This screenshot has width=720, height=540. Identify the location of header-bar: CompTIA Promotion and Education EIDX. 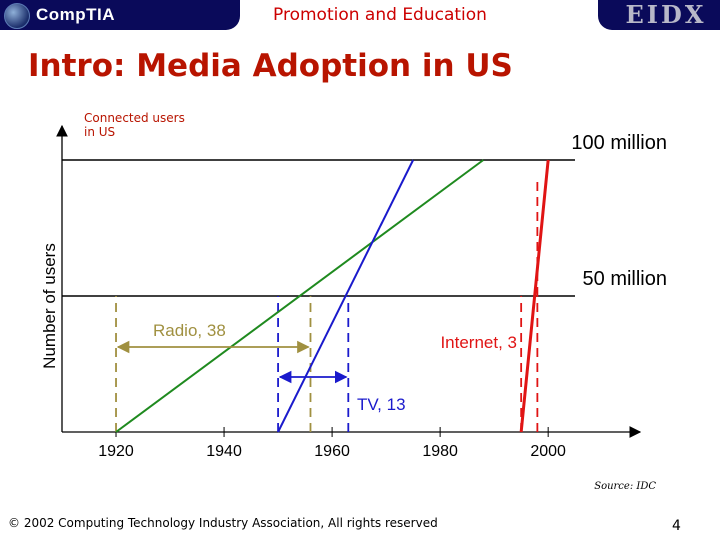
(360, 15).